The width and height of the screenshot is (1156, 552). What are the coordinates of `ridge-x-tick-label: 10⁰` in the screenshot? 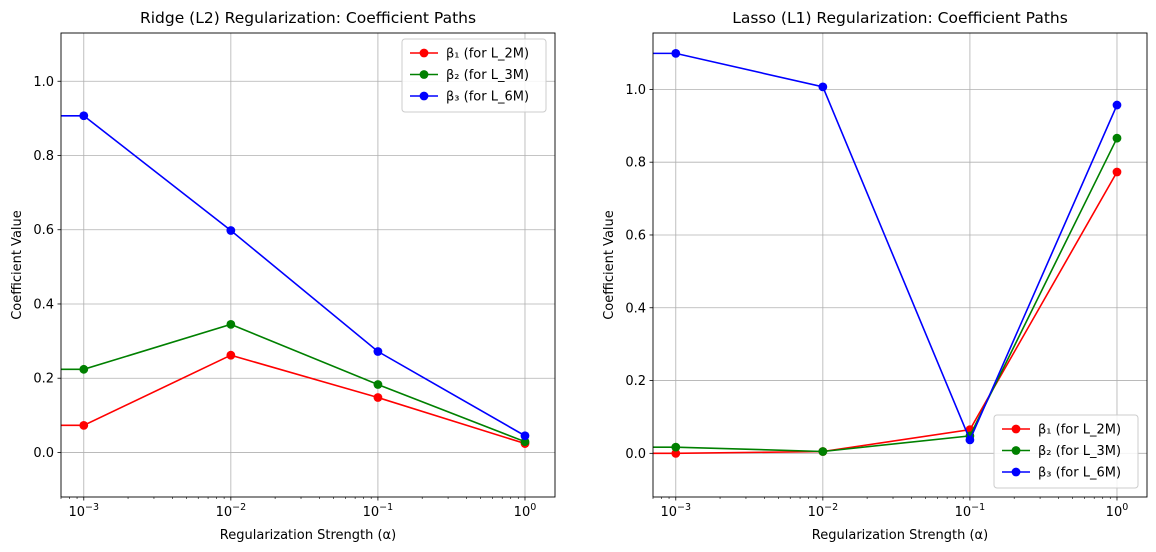 It's located at (525, 511).